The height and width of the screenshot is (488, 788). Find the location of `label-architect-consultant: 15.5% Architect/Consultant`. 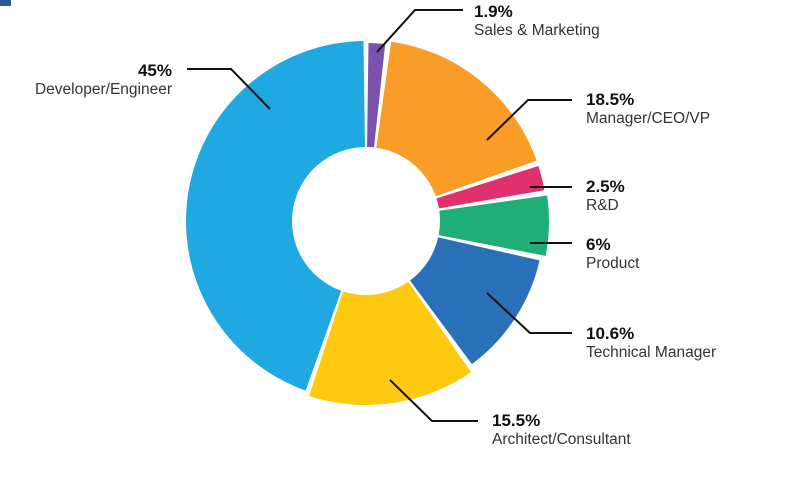

label-architect-consultant: 15.5% Architect/Consultant is located at coordinates (561, 429).